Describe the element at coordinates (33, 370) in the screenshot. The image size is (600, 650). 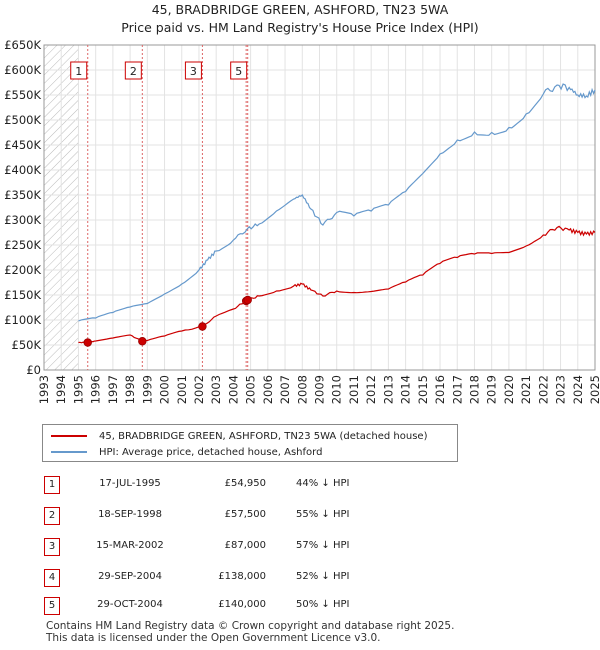
I see `y-tick-label: £0` at that location.